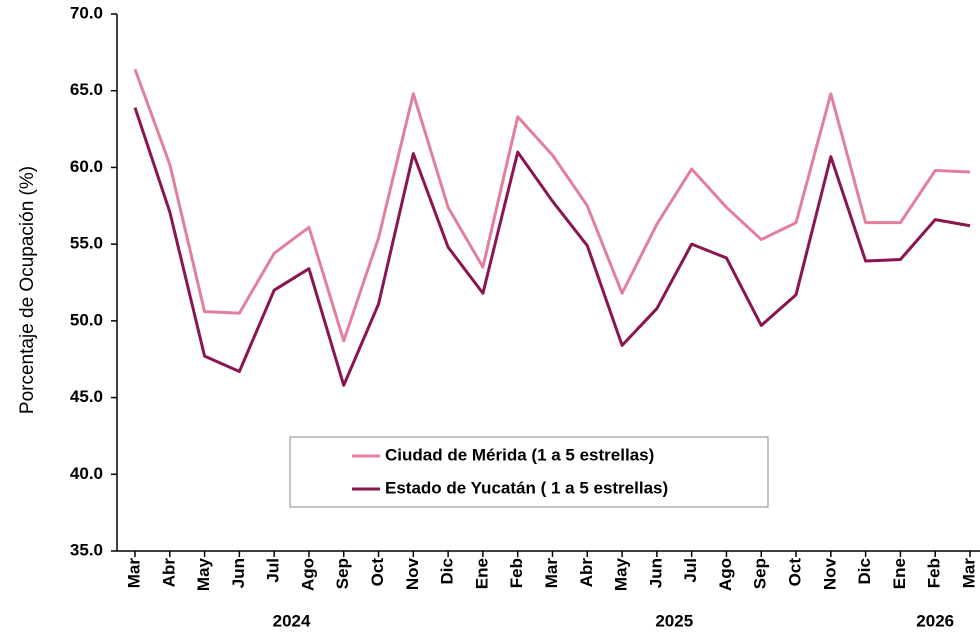 This screenshot has height=633, width=980. What do you see at coordinates (27, 290) in the screenshot?
I see `y-axis-label: Porcentaje de Ocupación (%)` at bounding box center [27, 290].